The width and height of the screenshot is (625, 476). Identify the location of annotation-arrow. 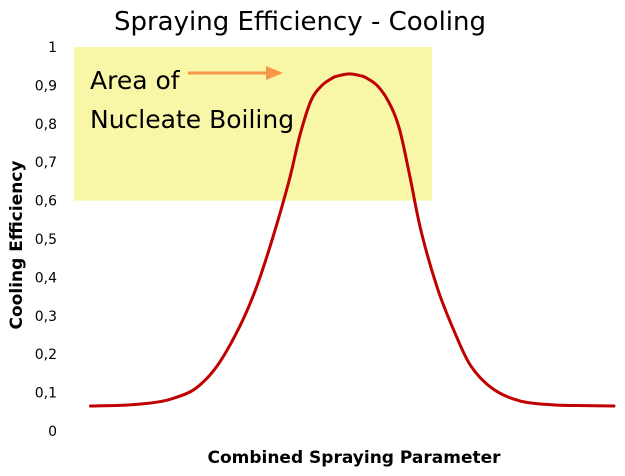
(235, 73).